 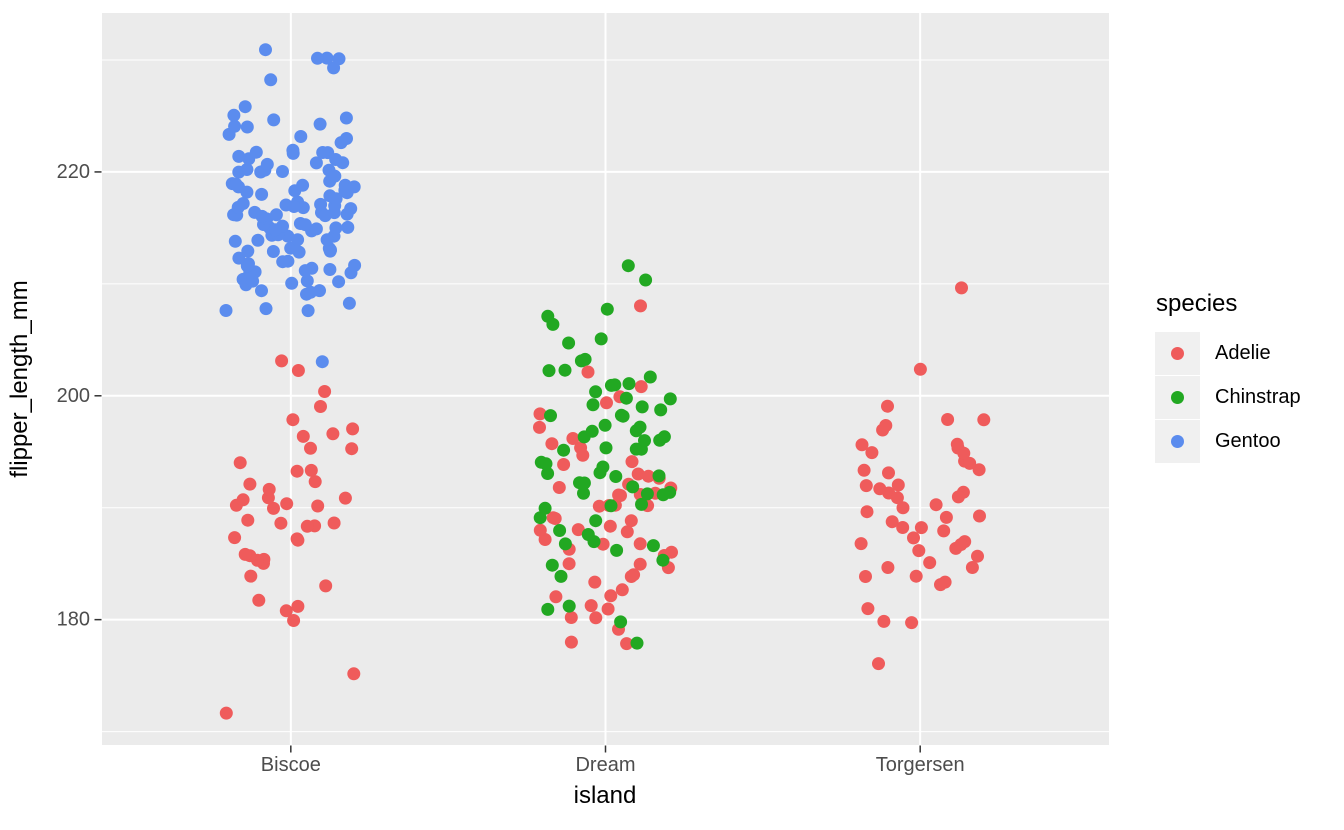 I want to click on y-tick-label-220: 220, so click(x=73, y=172).